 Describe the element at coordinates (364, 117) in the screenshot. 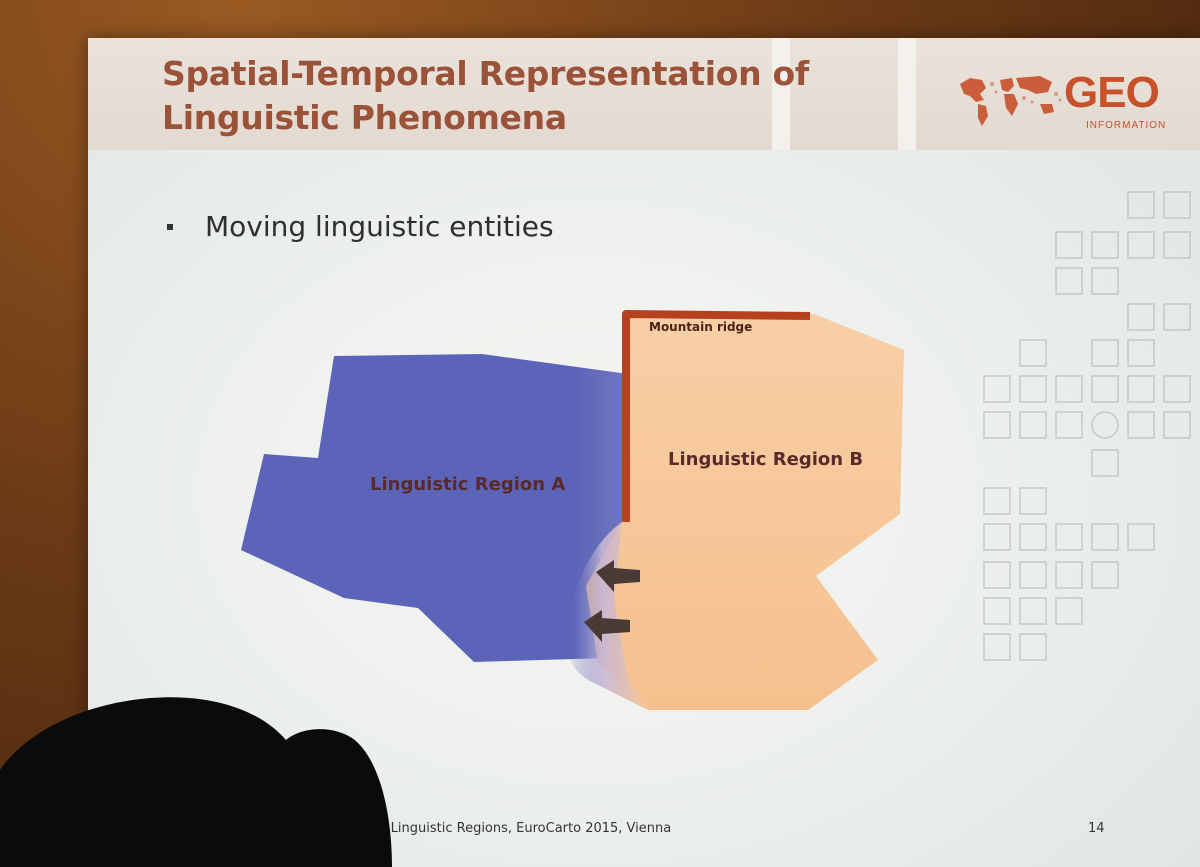

I see `slide-title-line-2: Linguistic Phenomena` at that location.